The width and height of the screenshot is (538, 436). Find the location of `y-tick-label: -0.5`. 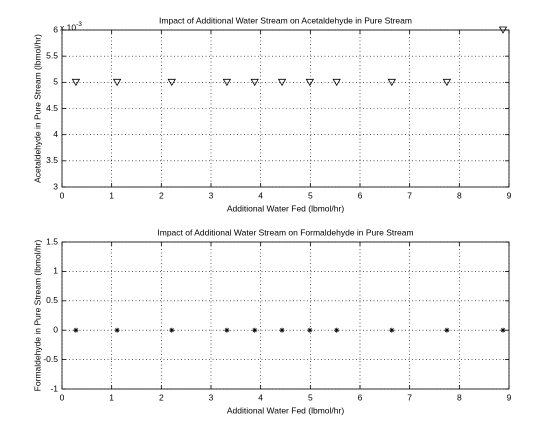

y-tick-label: -0.5 is located at coordinates (50, 359).